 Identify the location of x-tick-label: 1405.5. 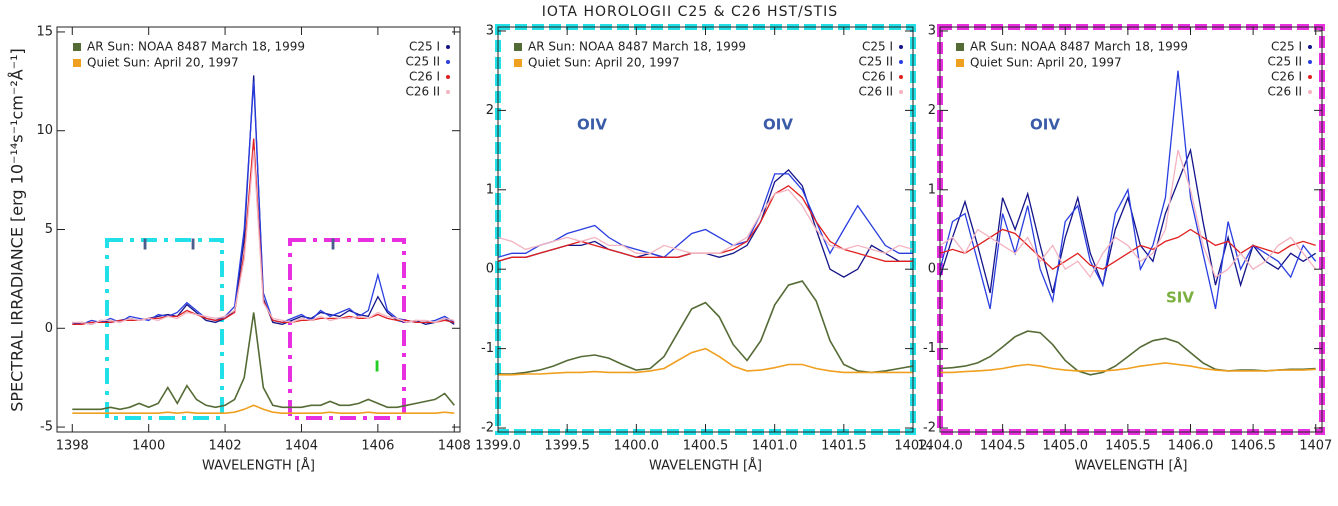
(1128, 446).